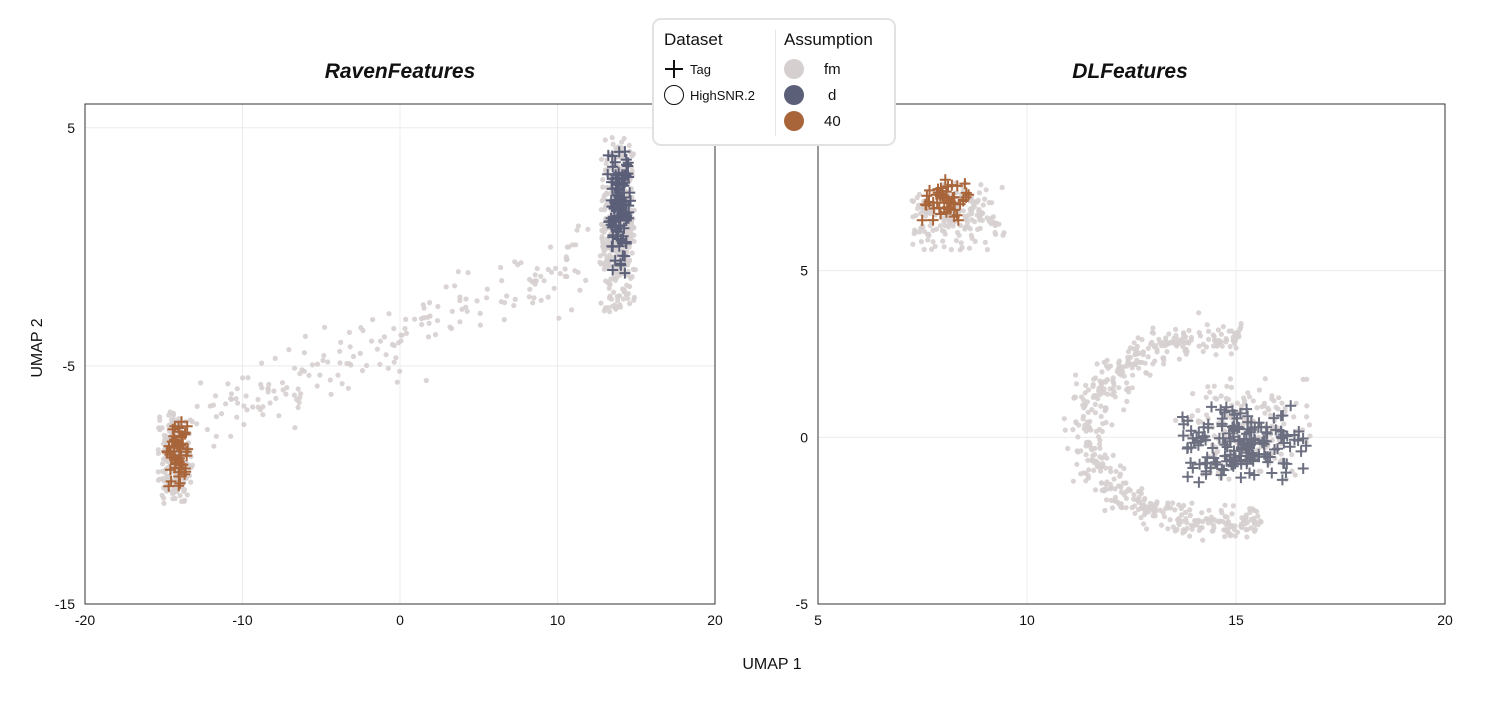  Describe the element at coordinates (804, 437) in the screenshot. I see `y-tick-label: 0` at that location.